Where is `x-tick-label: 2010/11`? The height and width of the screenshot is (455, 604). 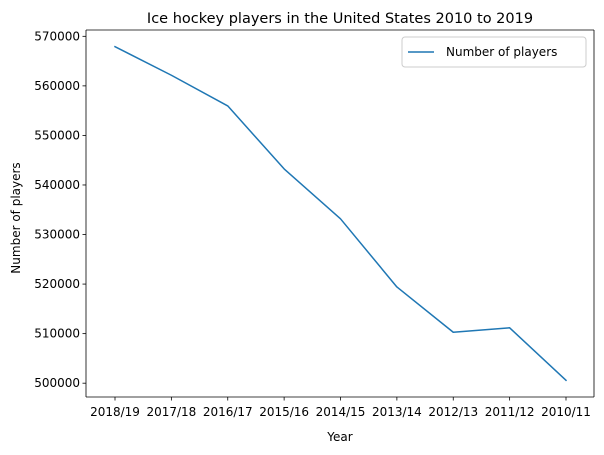 x-tick-label: 2010/11 is located at coordinates (566, 412).